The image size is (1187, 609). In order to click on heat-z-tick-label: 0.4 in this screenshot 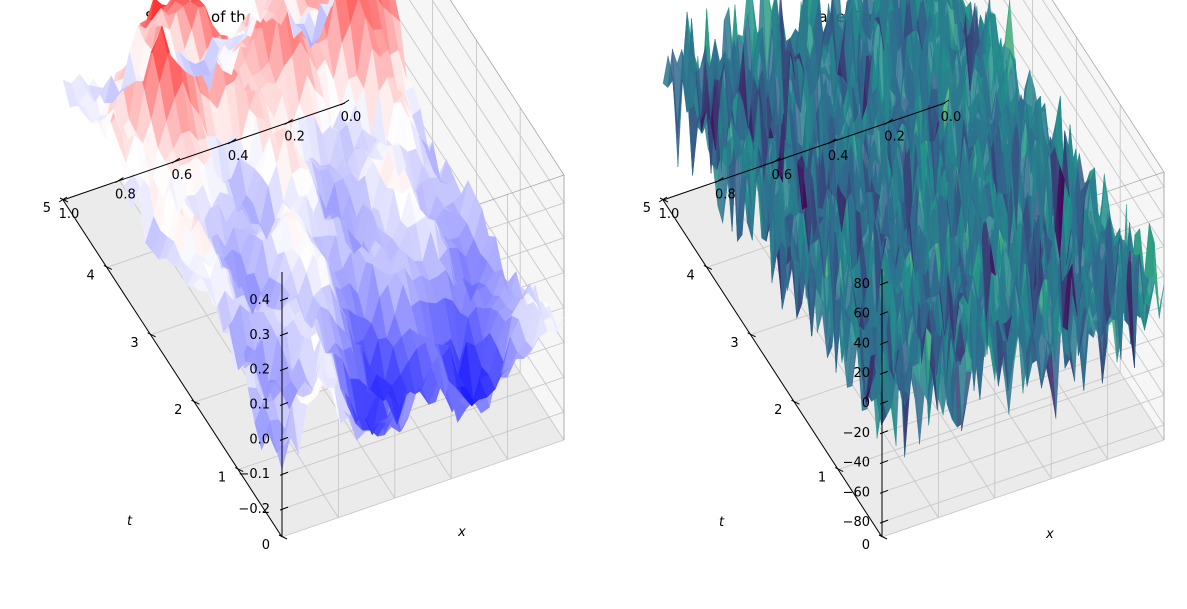, I will do `click(259, 300)`.